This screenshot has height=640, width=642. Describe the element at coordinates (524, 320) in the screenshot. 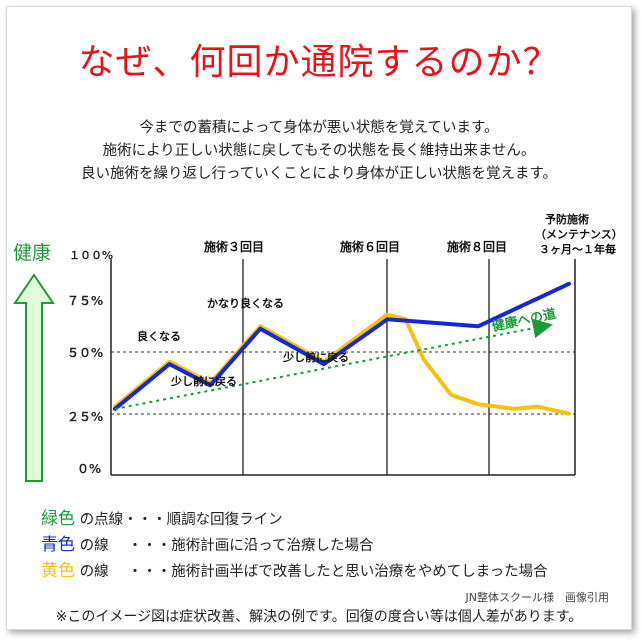

I see `annotation-road-to-health: 健康への道` at that location.